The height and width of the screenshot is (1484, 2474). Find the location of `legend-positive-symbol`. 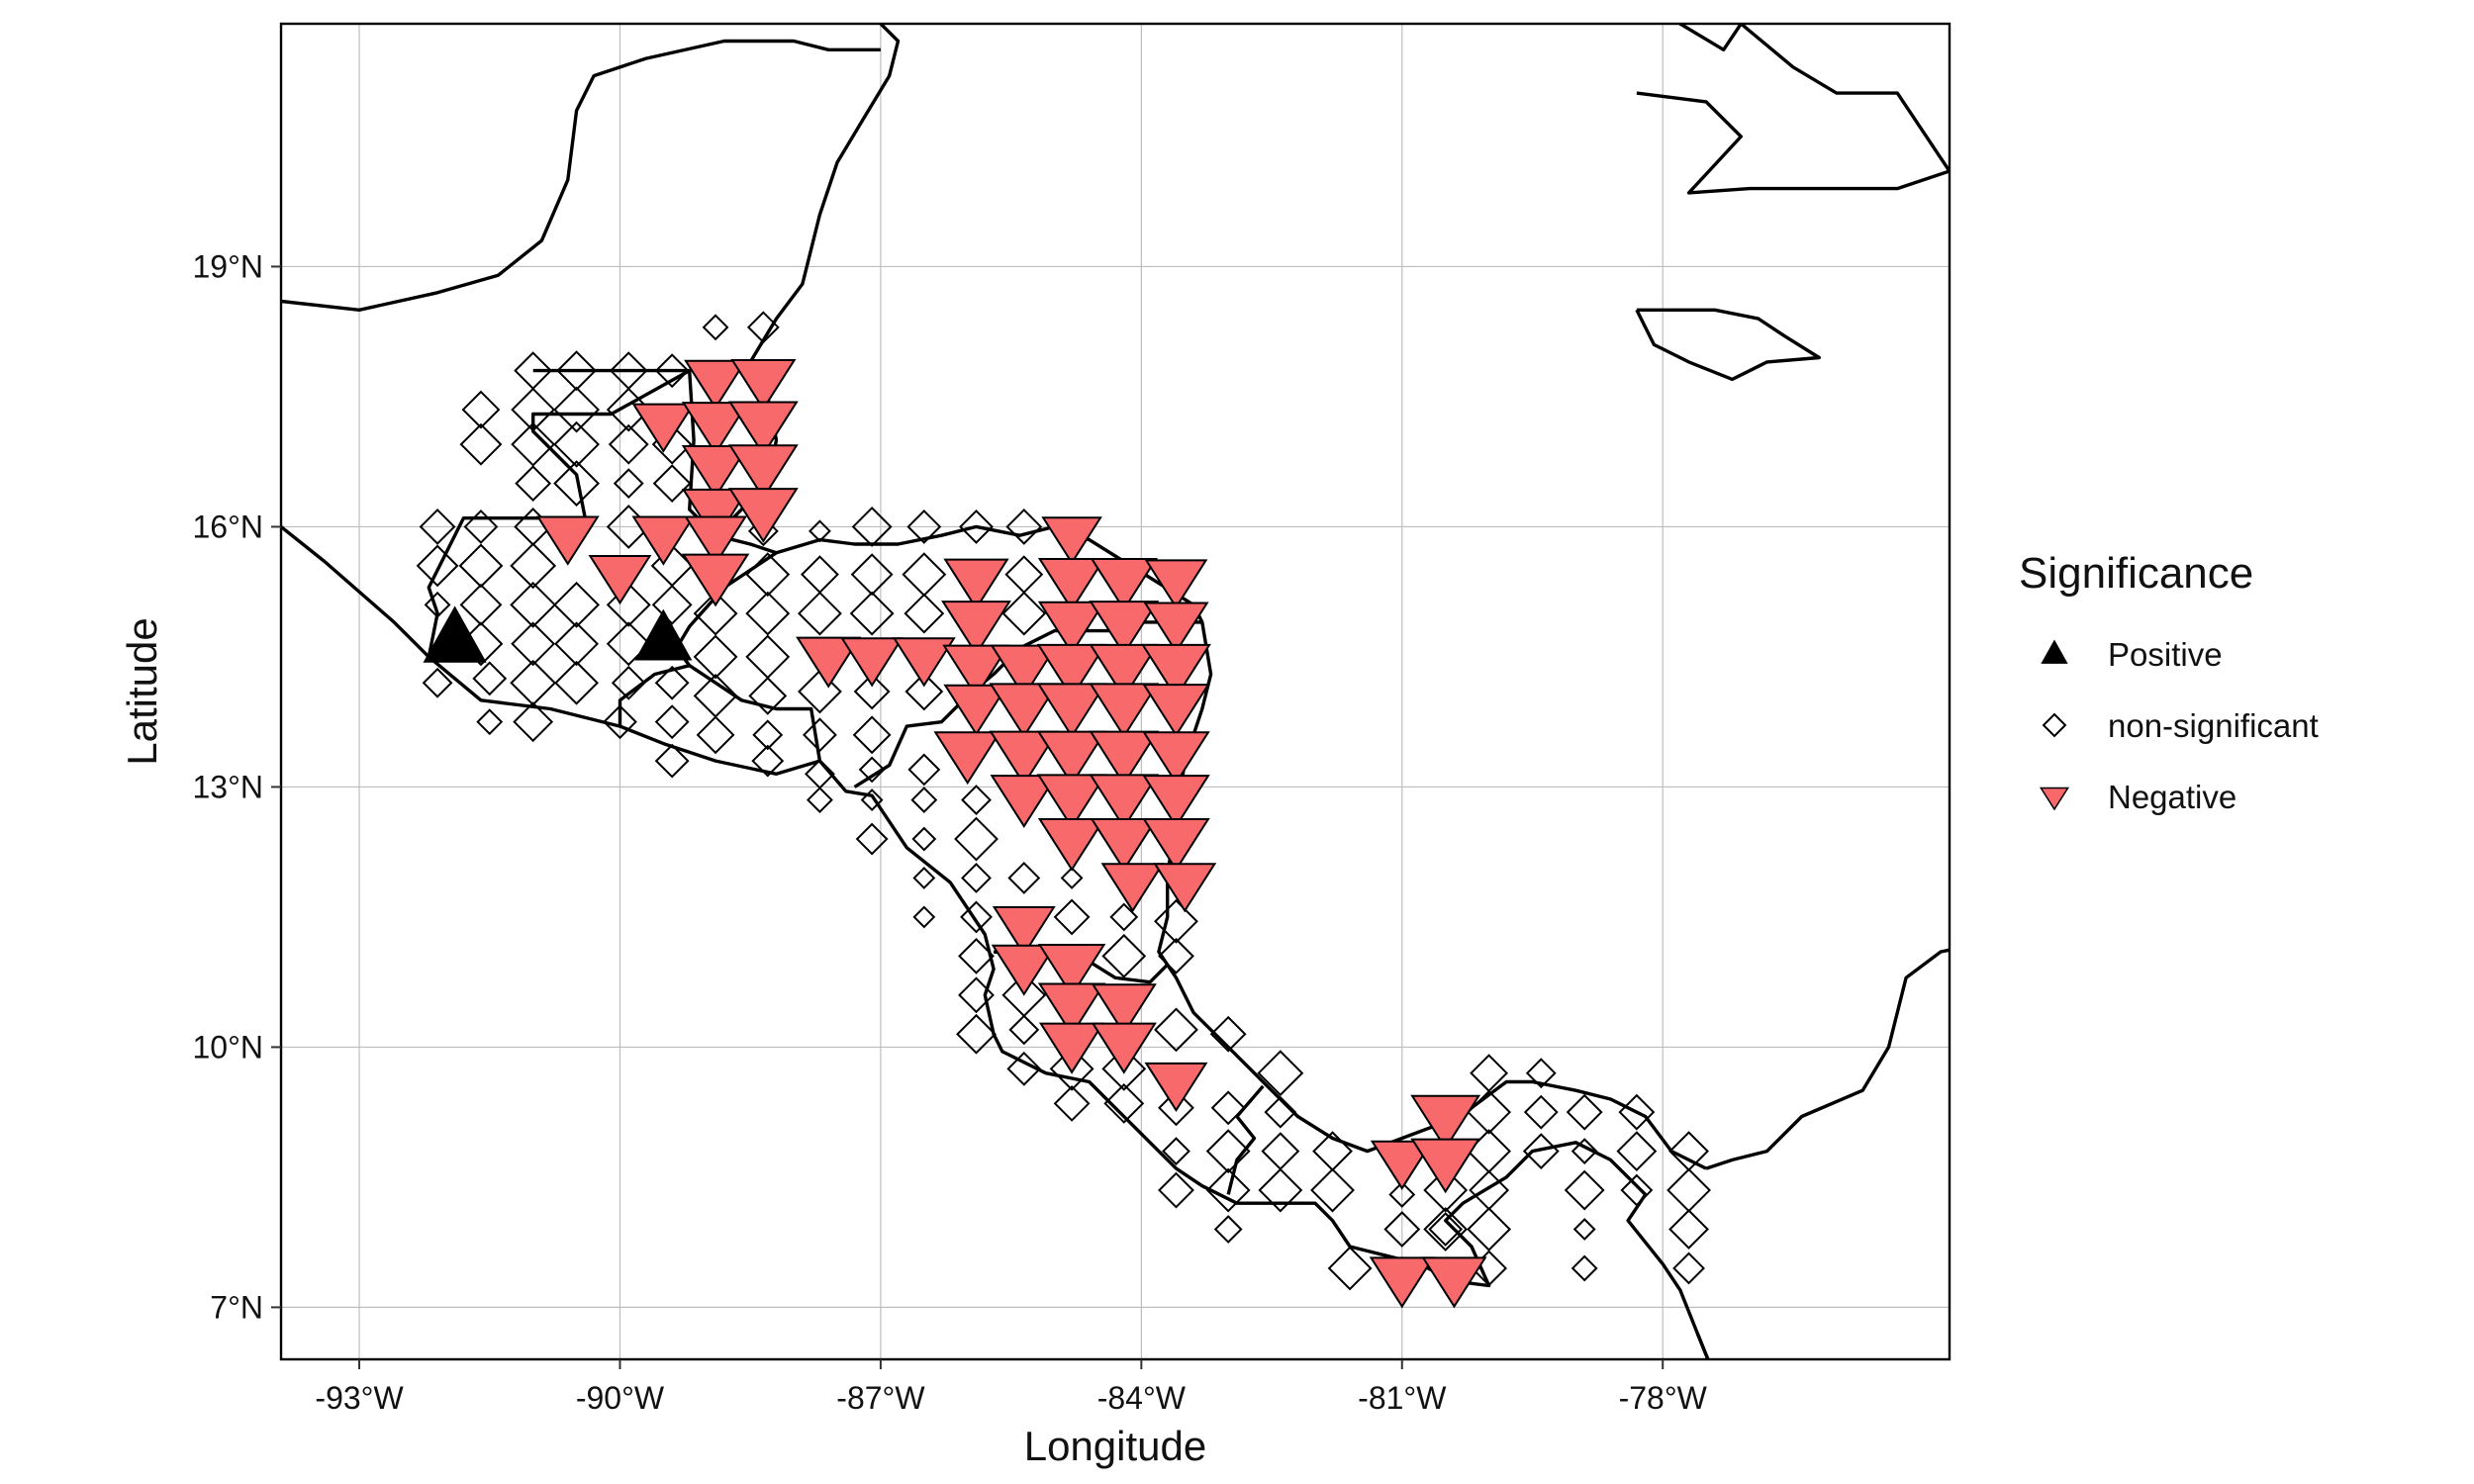

legend-positive-symbol is located at coordinates (2054, 651).